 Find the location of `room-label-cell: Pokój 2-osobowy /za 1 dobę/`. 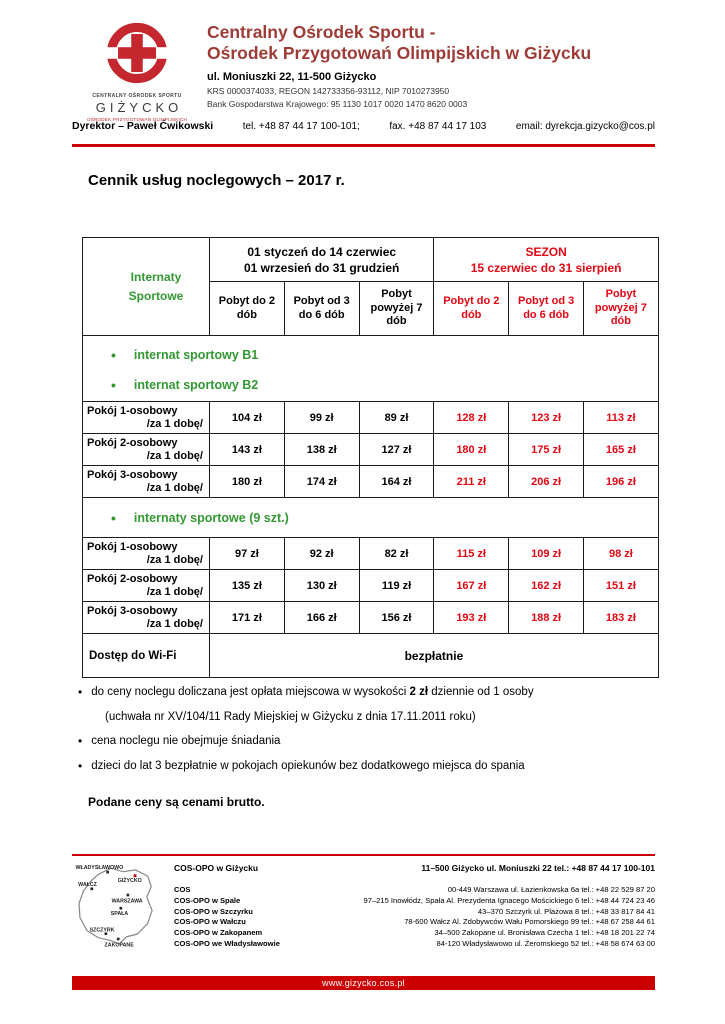

room-label-cell: Pokój 2-osobowy /za 1 dobę/ is located at coordinates (146, 585).